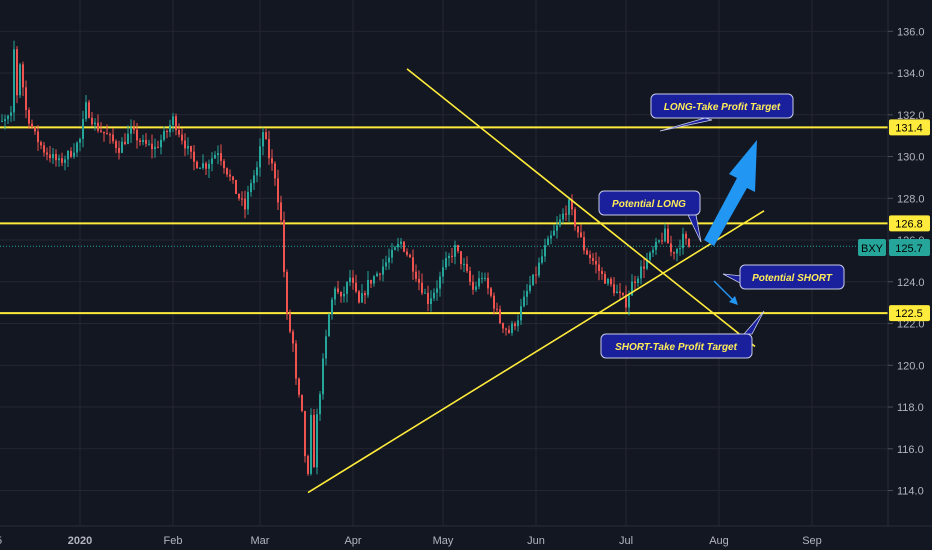  What do you see at coordinates (352, 541) in the screenshot?
I see `time-tick-label: Apr` at bounding box center [352, 541].